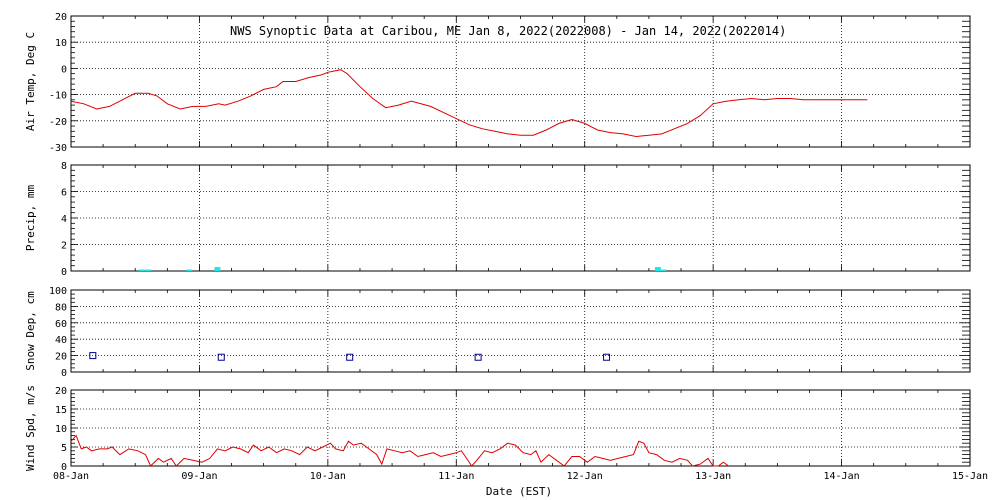 This screenshot has width=1000, height=500. I want to click on y-axis-label-temp: Air Temp, Deg C, so click(30, 81).